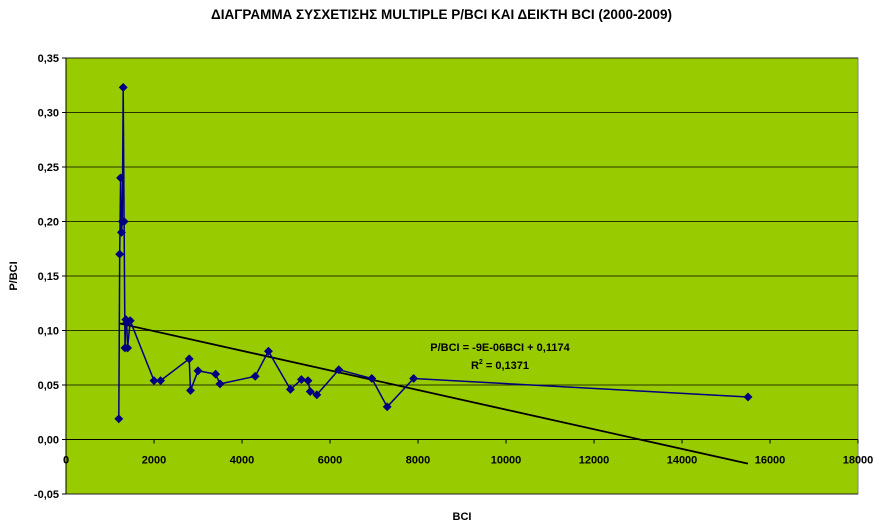  Describe the element at coordinates (330, 461) in the screenshot. I see `x-tick-label: 6000` at that location.